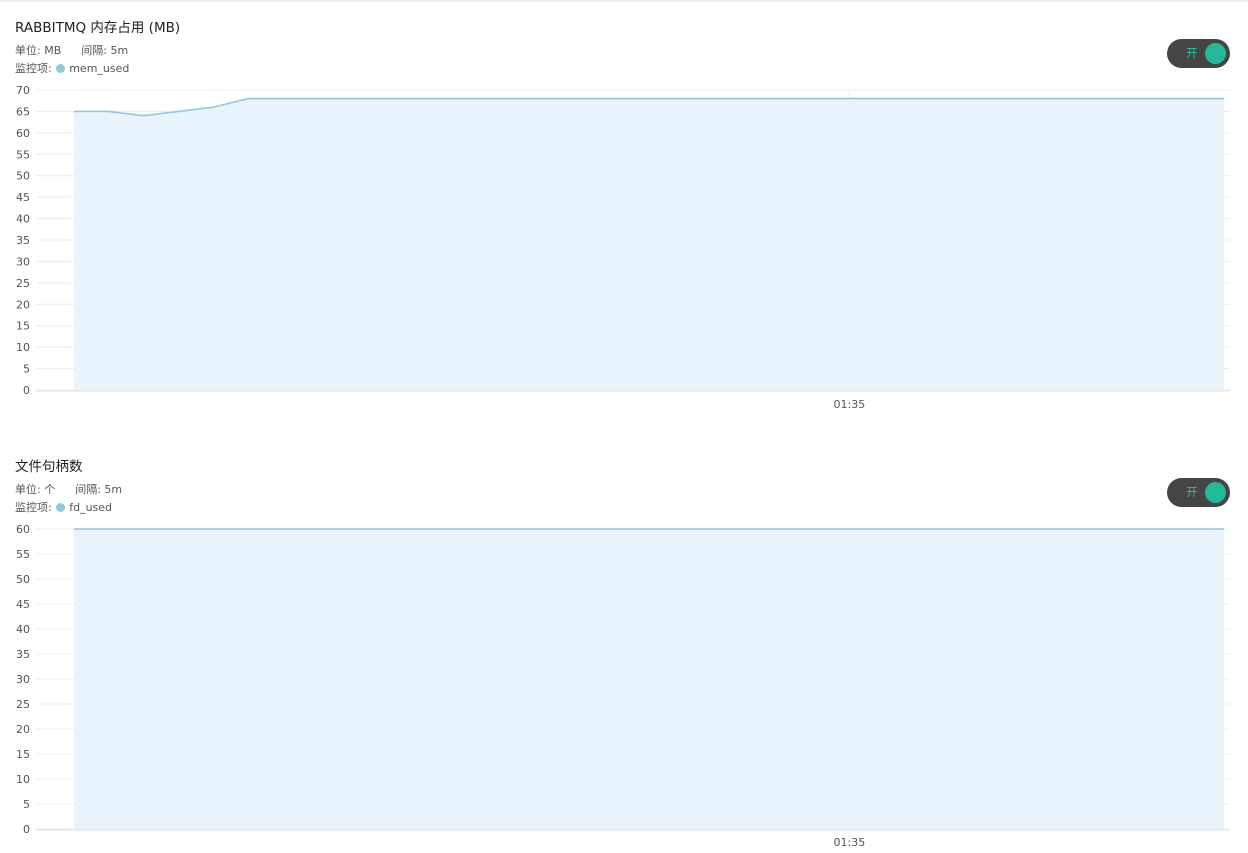  What do you see at coordinates (23, 90) in the screenshot?
I see `y-tick-label: 70` at bounding box center [23, 90].